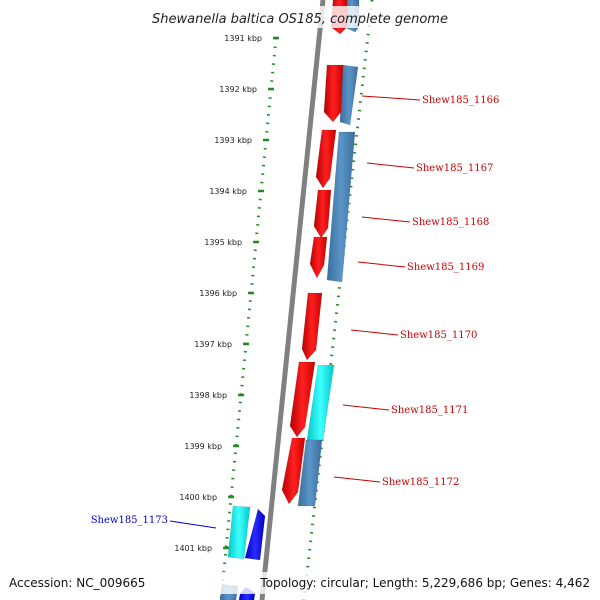  I want to click on scale-line-left, so click(248, 318).